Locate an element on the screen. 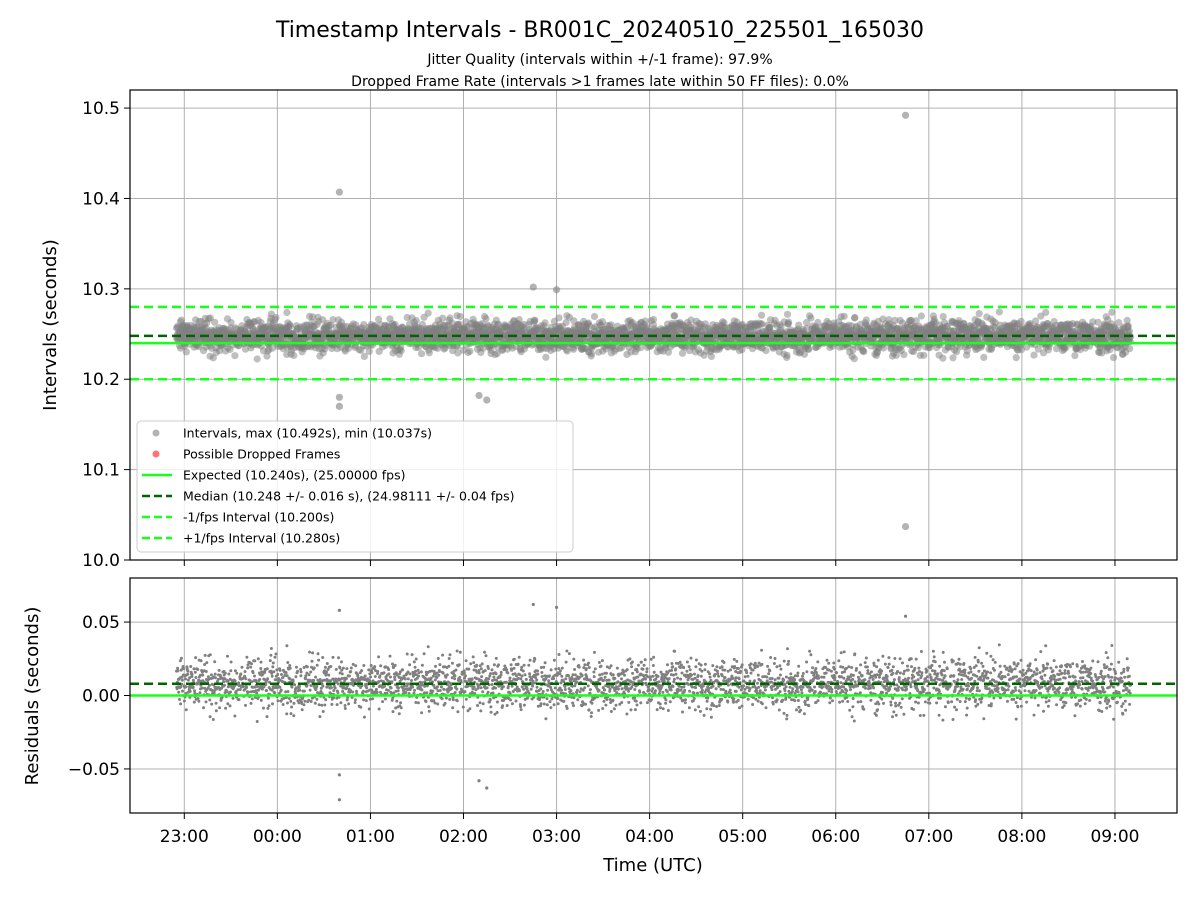 The image size is (1200, 900). intervals-y-tick-label: 10.1 is located at coordinates (101, 471).